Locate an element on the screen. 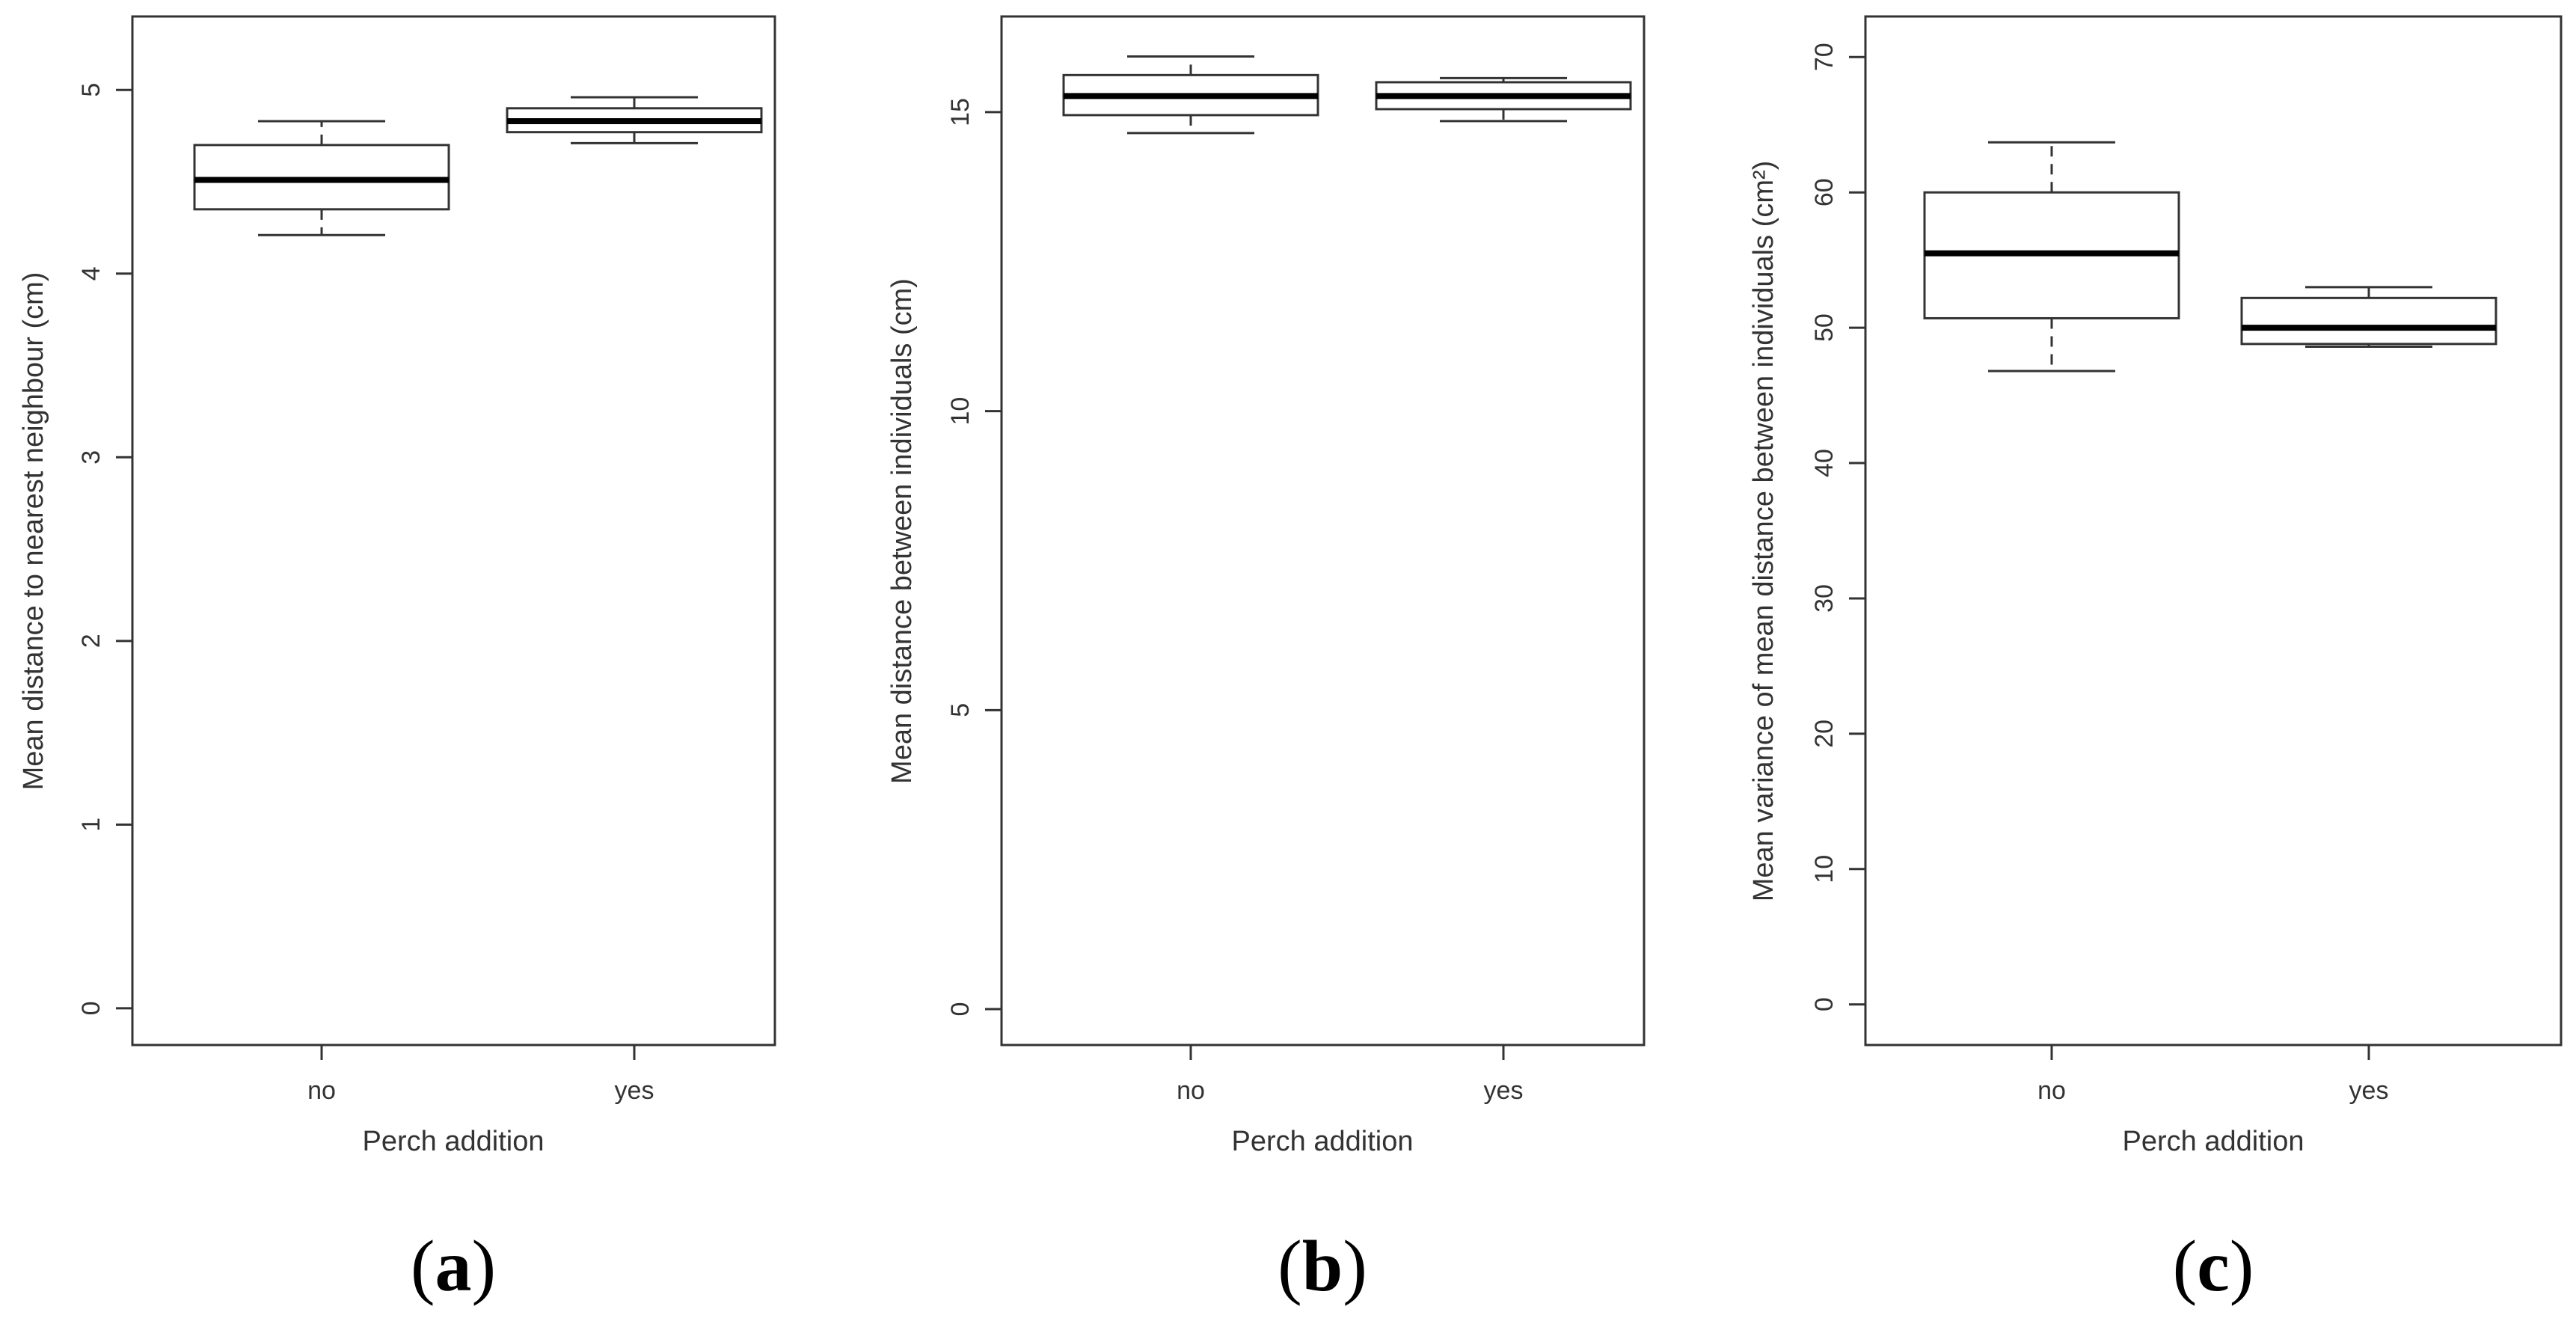 Image resolution: width=2576 pixels, height=1333 pixels. panel-b-x-axis: no yes is located at coordinates (1350, 1074).